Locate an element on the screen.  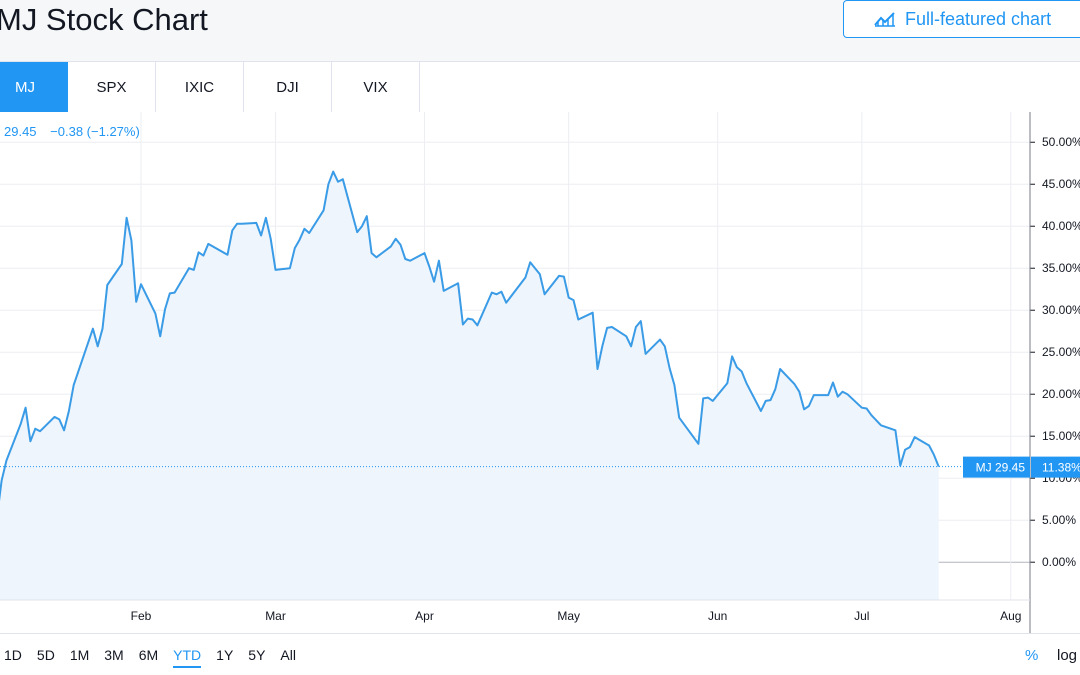
x-tick-label: Jul is located at coordinates (861, 616).